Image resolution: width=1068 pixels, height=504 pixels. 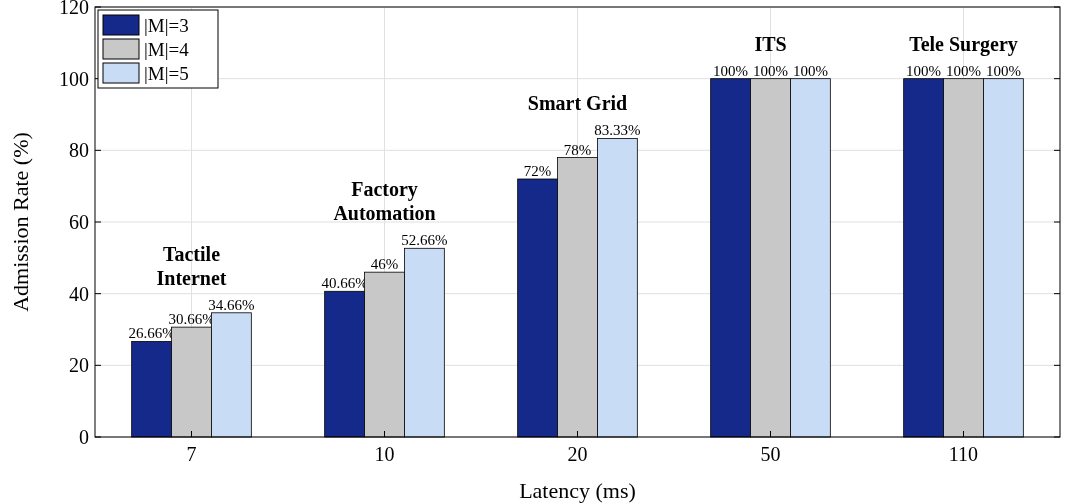 I want to click on x-tick-label: 110, so click(x=963, y=454).